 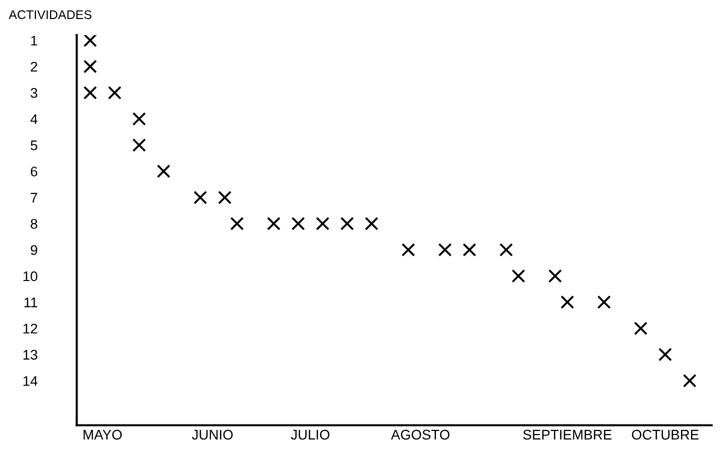 I want to click on y-axis-title: ACTIVIDADES, so click(x=50, y=15).